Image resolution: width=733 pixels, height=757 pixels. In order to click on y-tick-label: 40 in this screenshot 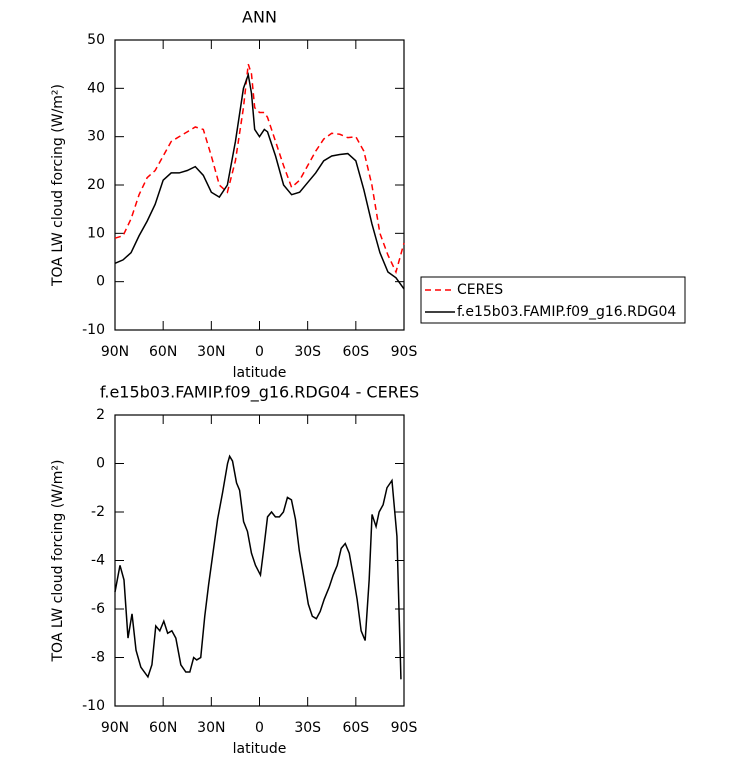, I will do `click(96, 88)`.